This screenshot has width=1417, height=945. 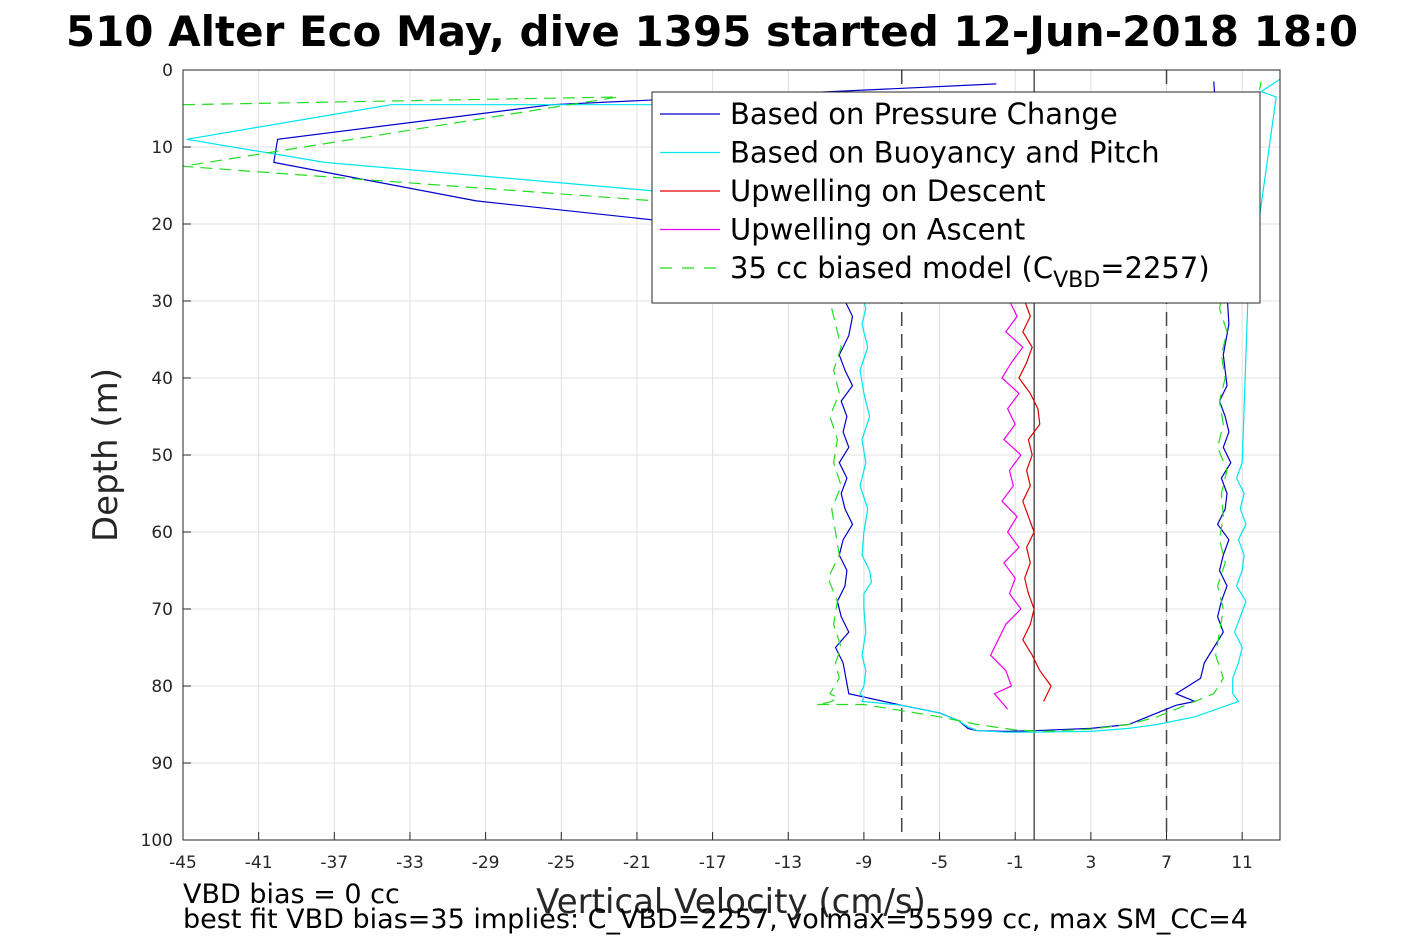 What do you see at coordinates (1015, 863) in the screenshot?
I see `x-tick-label: -1` at bounding box center [1015, 863].